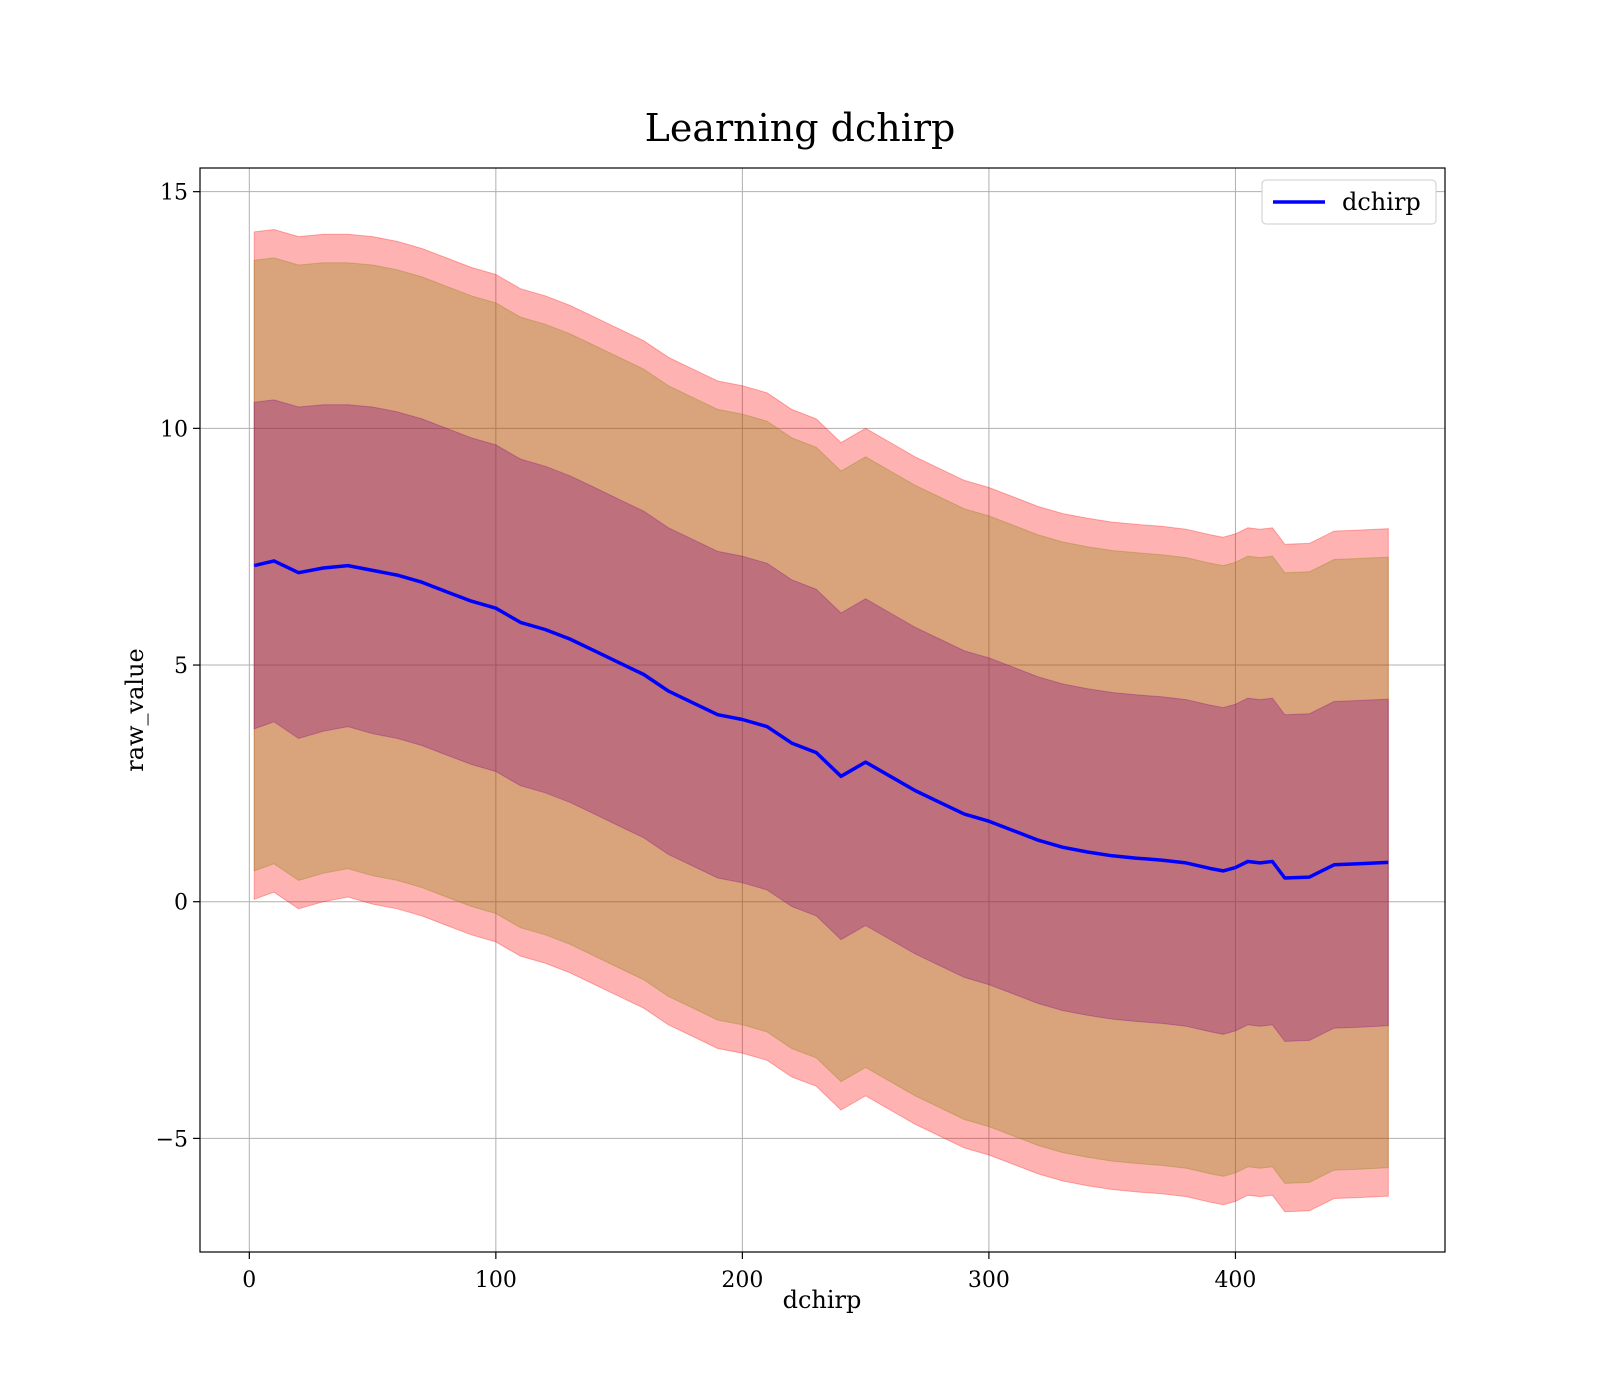  I want to click on legend: dchirp, so click(1349, 202).